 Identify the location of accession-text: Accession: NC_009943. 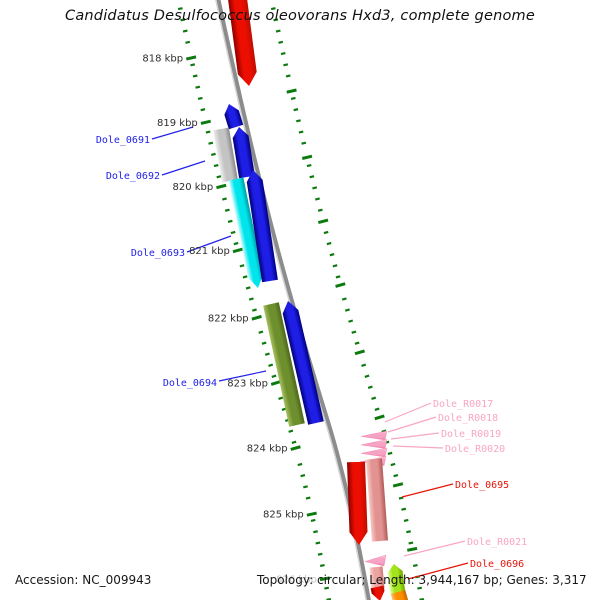
(83, 580).